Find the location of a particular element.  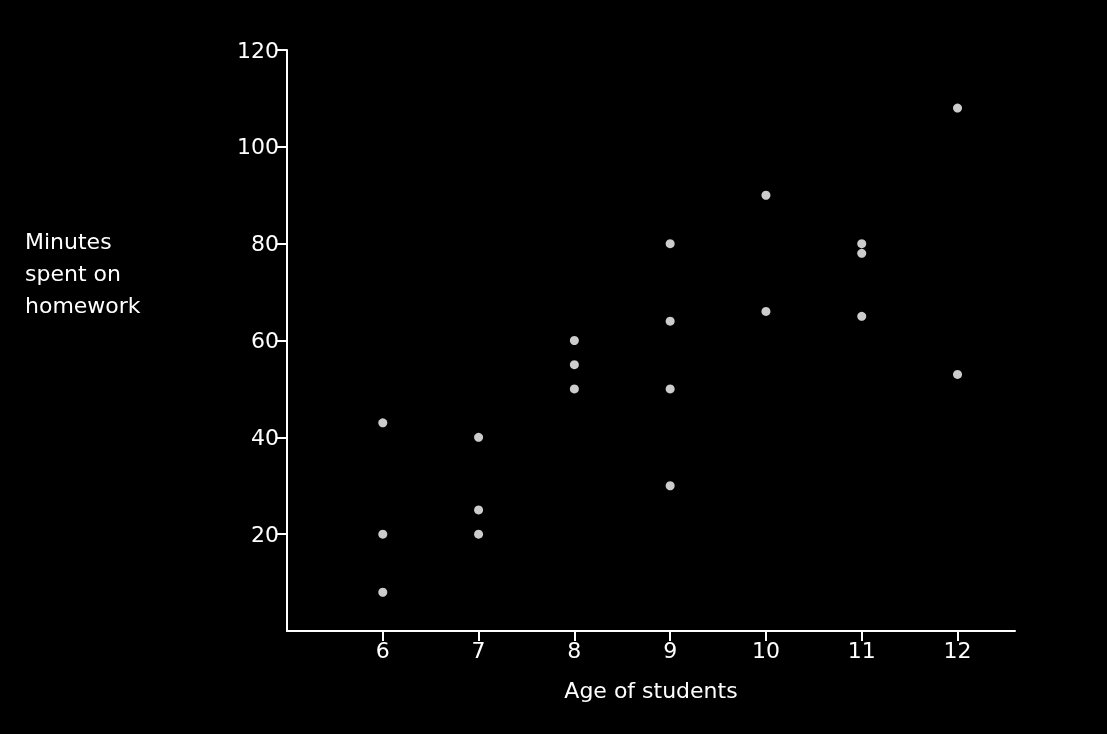

y-tick-label: 120 is located at coordinates (258, 50).